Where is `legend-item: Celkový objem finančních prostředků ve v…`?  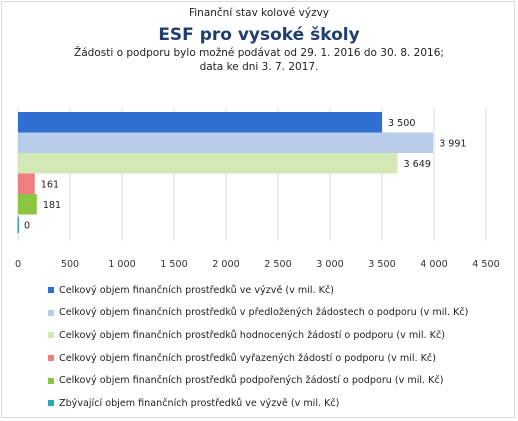 legend-item: Celkový objem finančních prostředků ve v… is located at coordinates (278, 290).